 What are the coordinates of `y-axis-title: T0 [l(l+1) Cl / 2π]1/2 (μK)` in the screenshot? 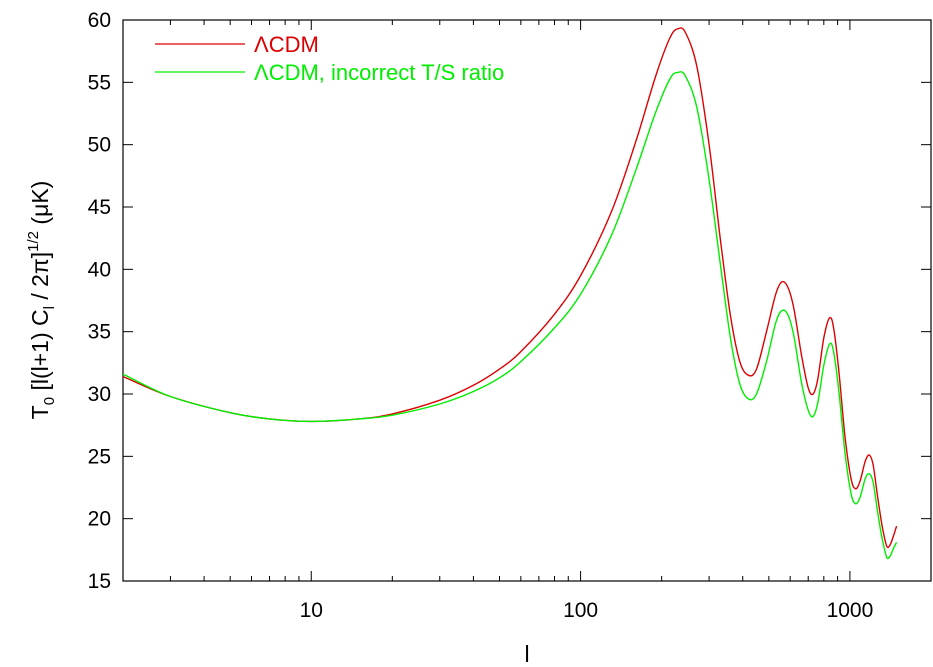 It's located at (41, 300).